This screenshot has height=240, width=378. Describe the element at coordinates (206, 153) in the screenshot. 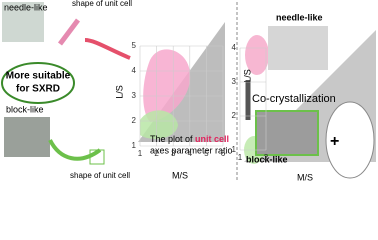

I see `x-tick-label: 5` at that location.